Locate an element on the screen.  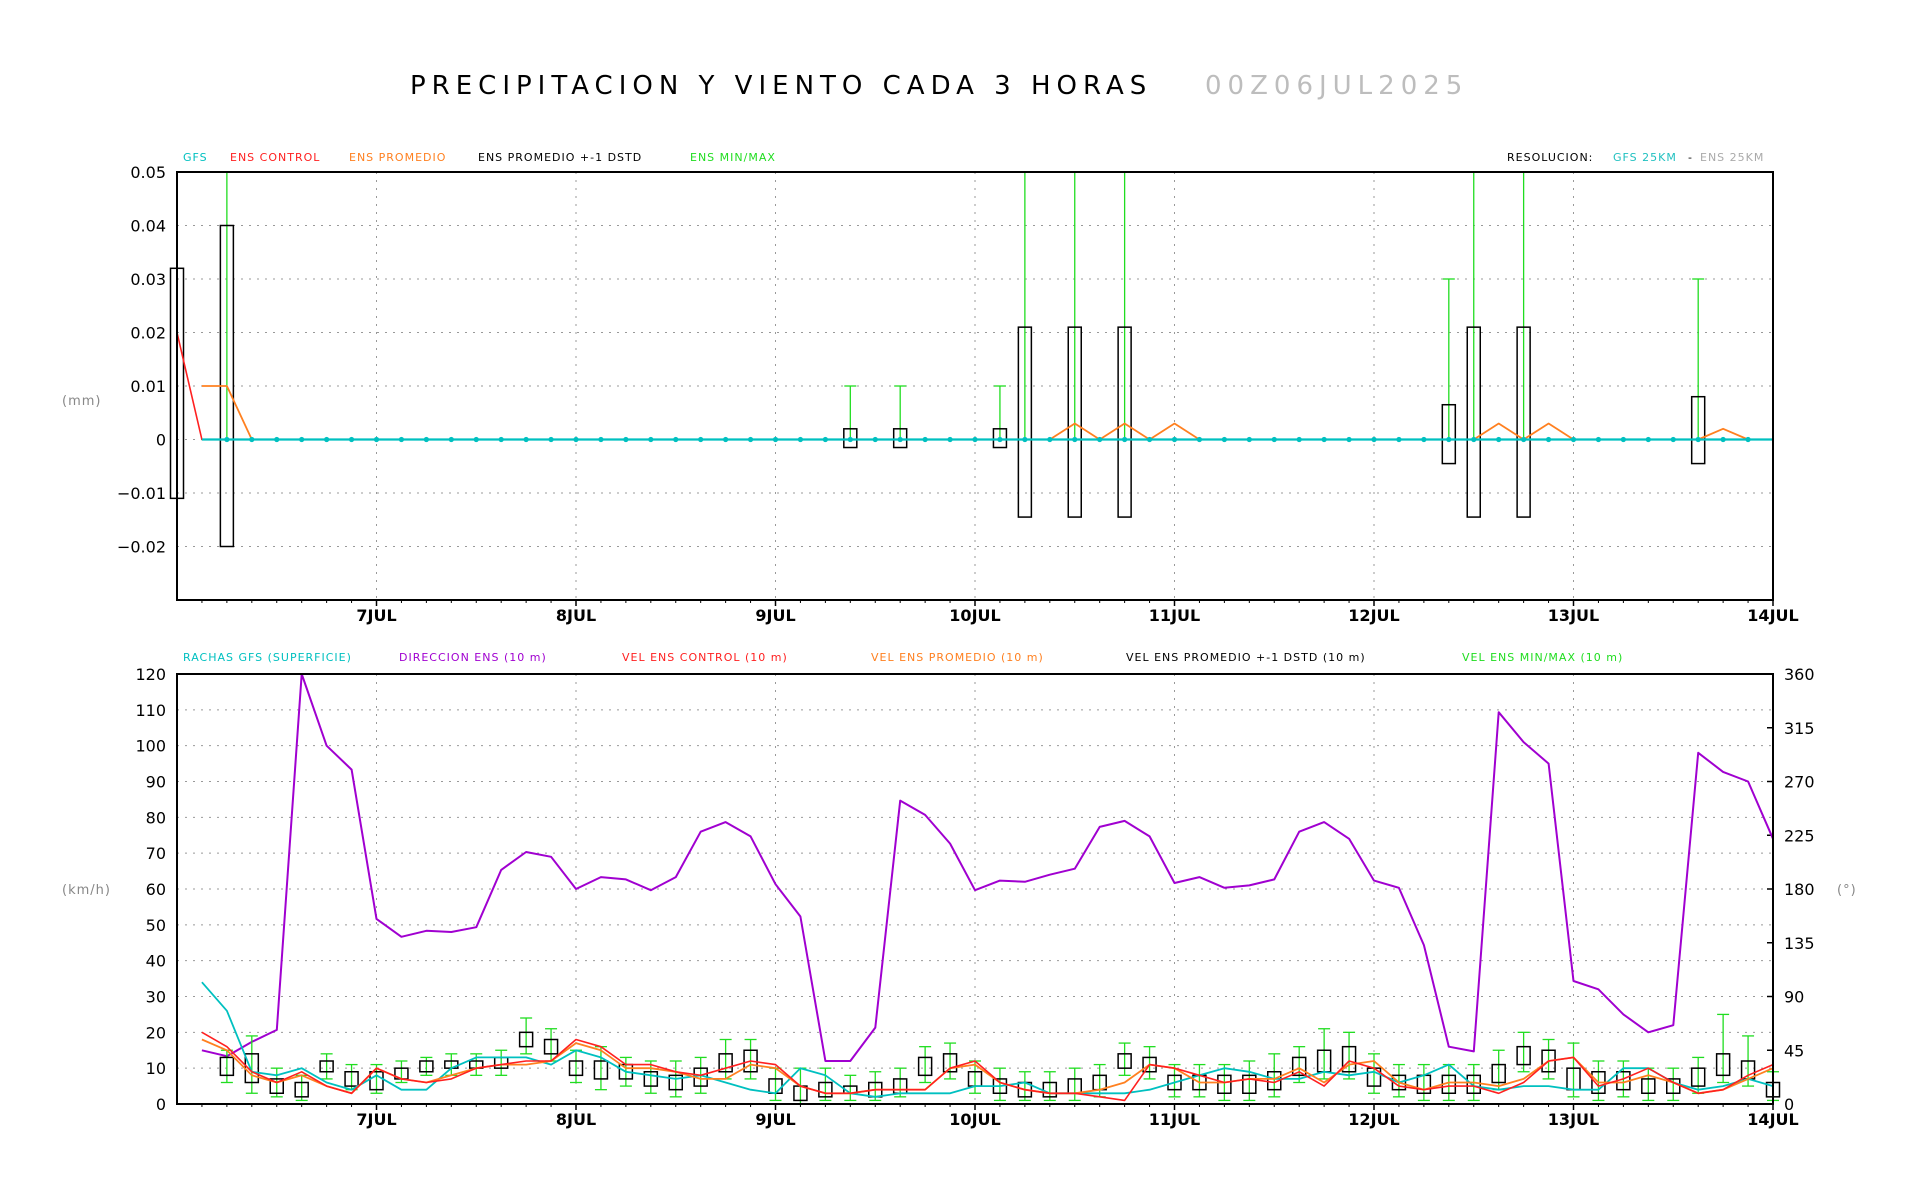
wind-x-tick: 13JUL is located at coordinates (1573, 1119).